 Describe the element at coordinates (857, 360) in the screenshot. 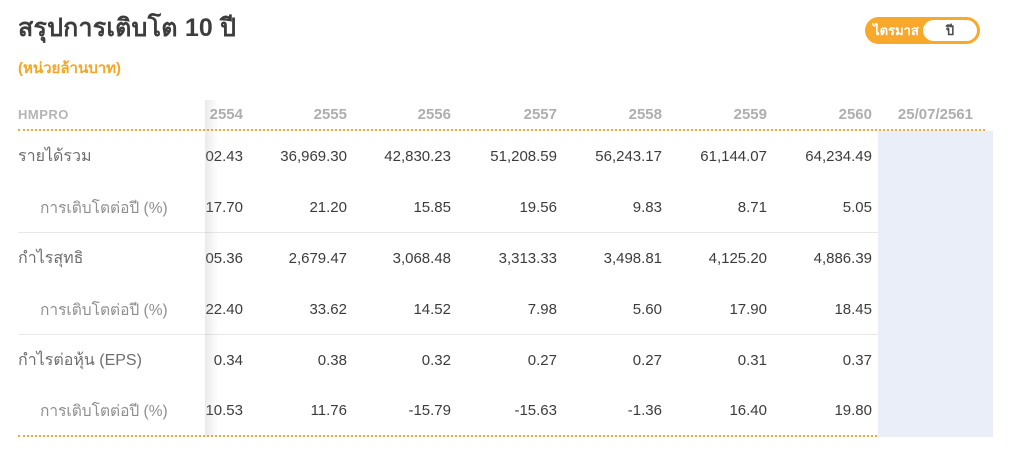

I see `table-cell: 0.37` at that location.